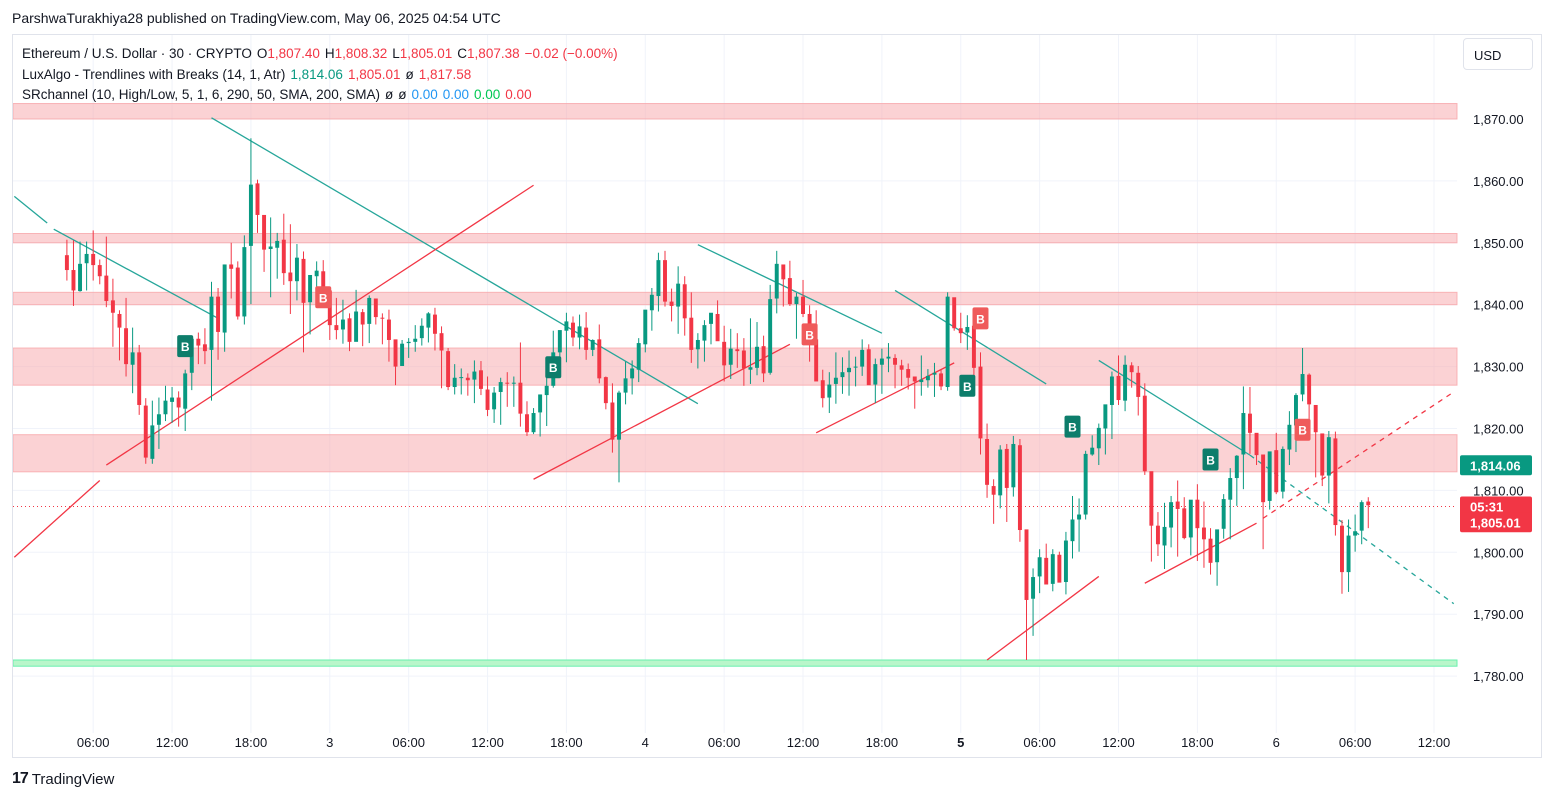 This screenshot has height=803, width=1553. What do you see at coordinates (402, 94) in the screenshot?
I see `indicator-value: ø` at bounding box center [402, 94].